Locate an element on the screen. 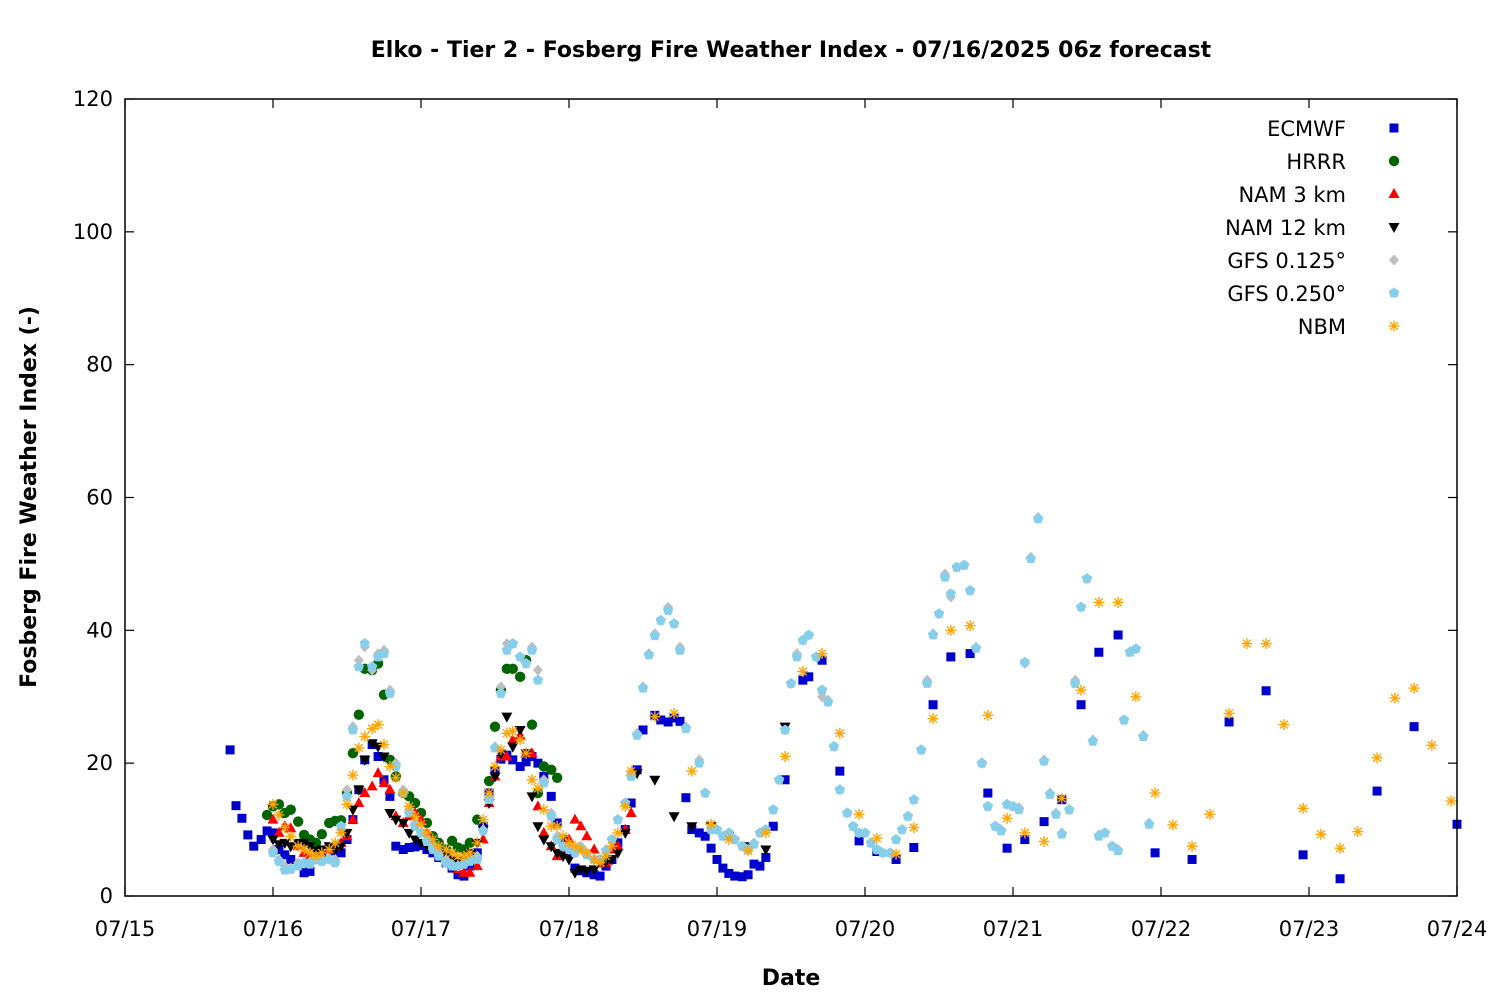  x-tick-label: 07/17 is located at coordinates (421, 929).